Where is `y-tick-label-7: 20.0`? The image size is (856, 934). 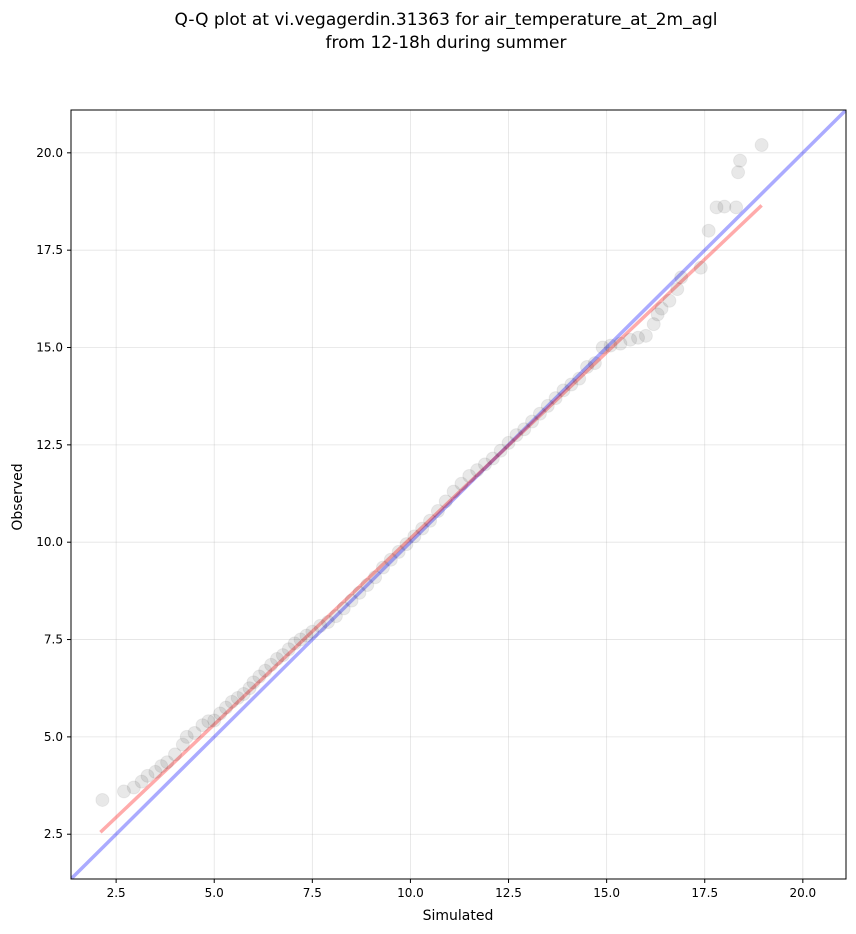
y-tick-label-7: 20.0 is located at coordinates (49, 153).